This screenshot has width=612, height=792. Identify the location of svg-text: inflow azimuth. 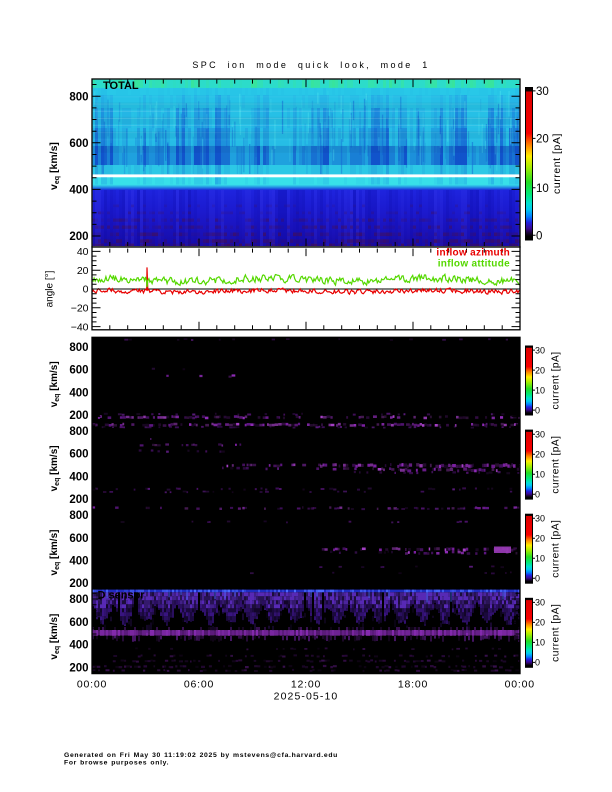
(473, 253).